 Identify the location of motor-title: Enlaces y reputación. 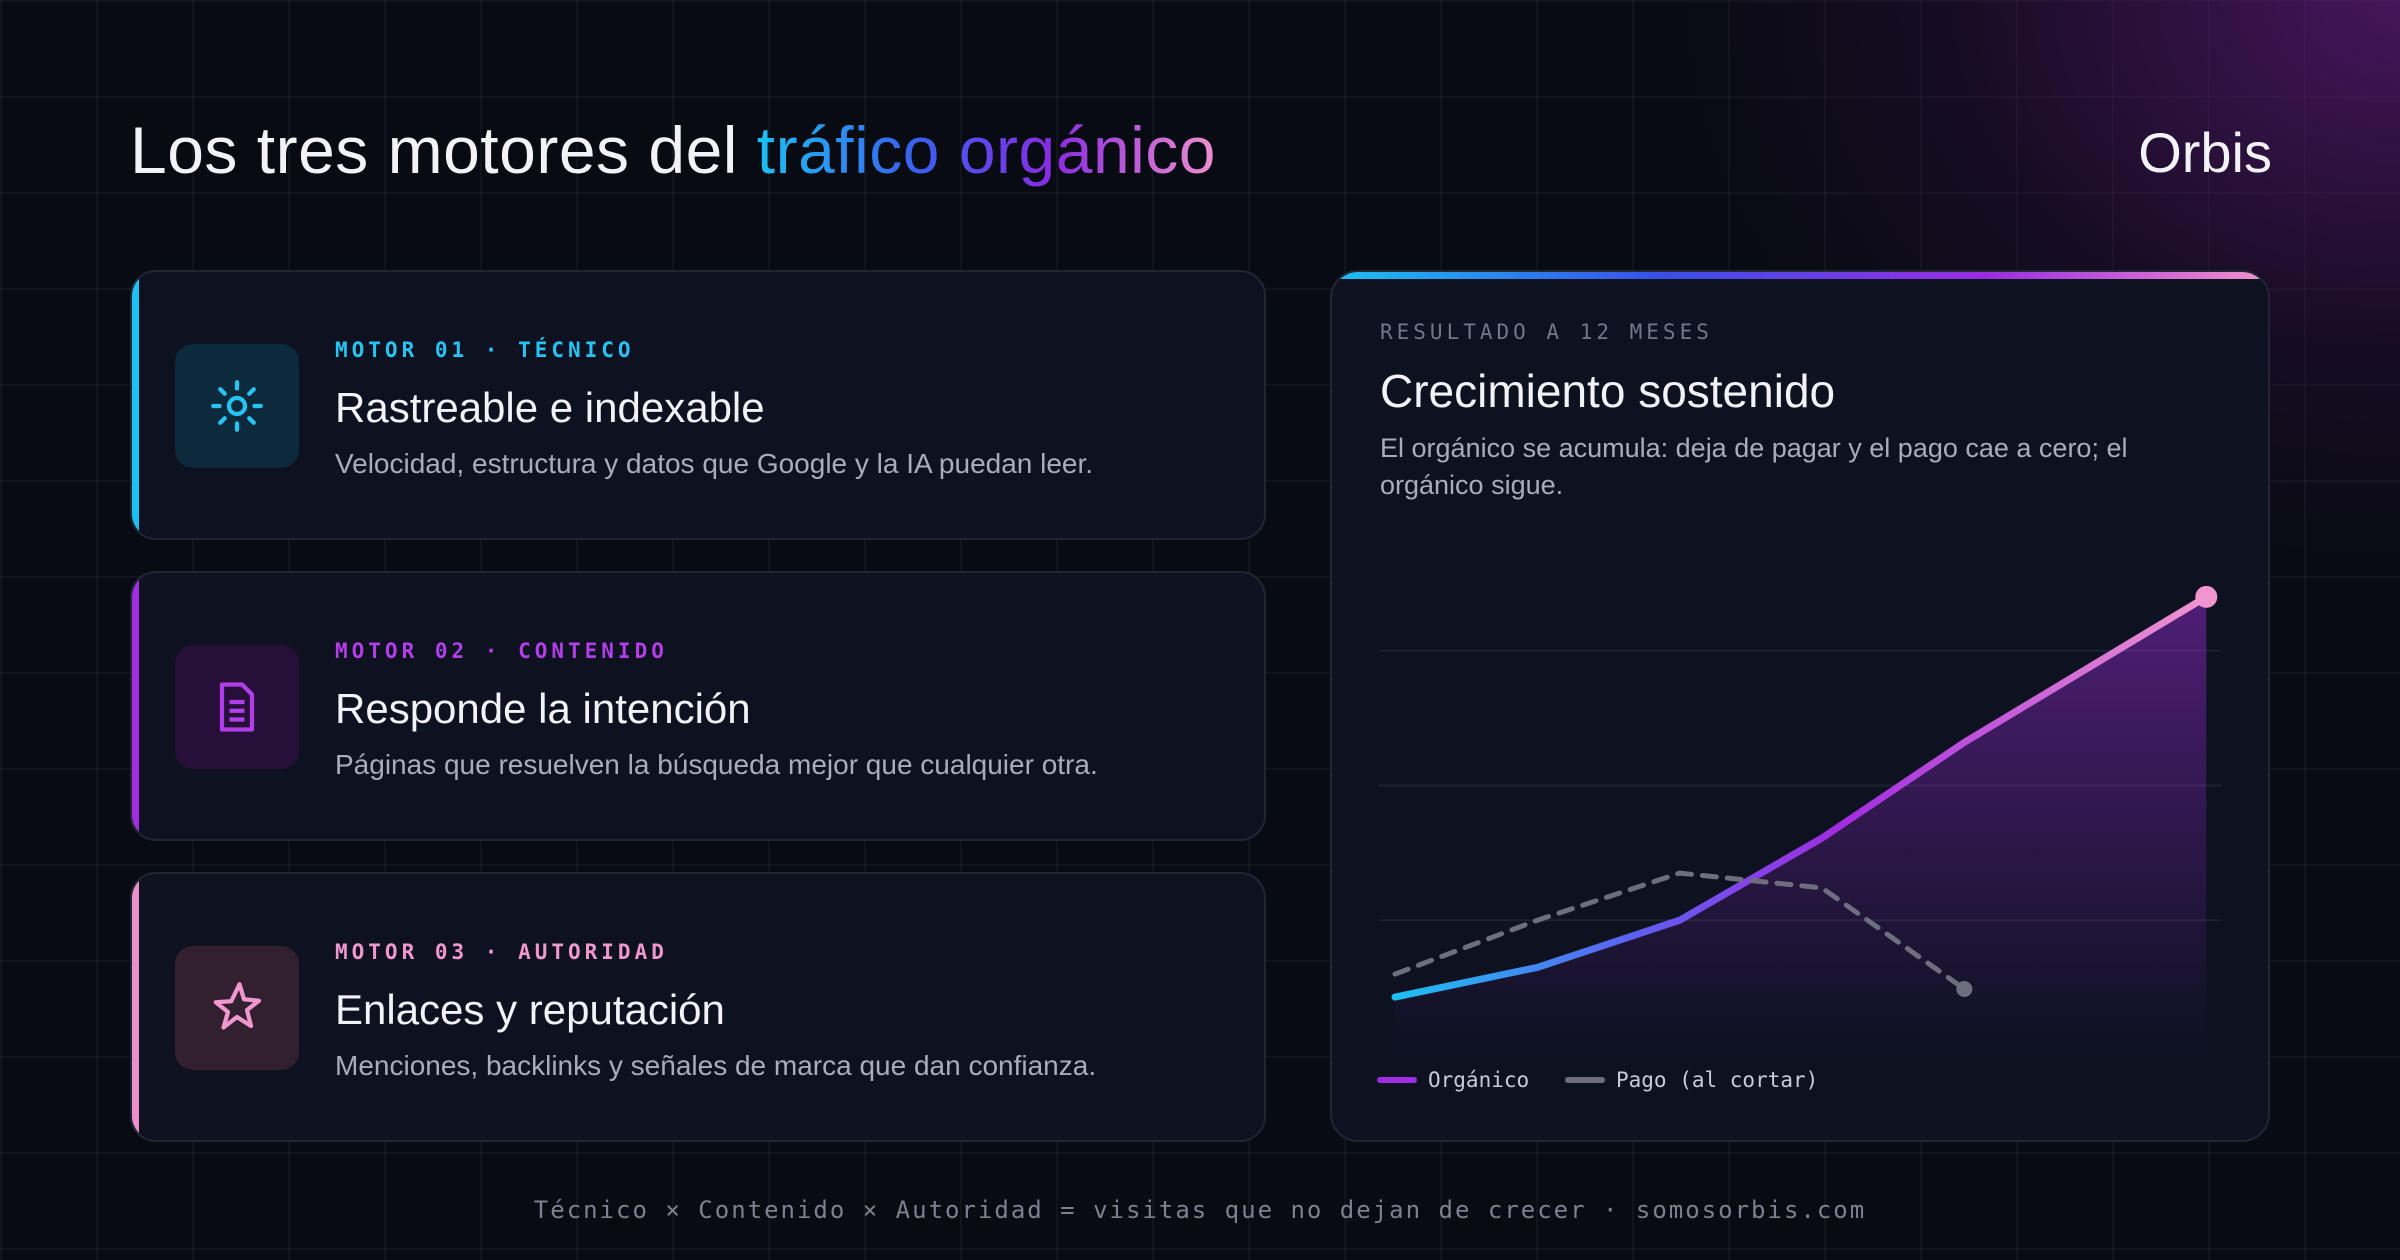
(530, 1009).